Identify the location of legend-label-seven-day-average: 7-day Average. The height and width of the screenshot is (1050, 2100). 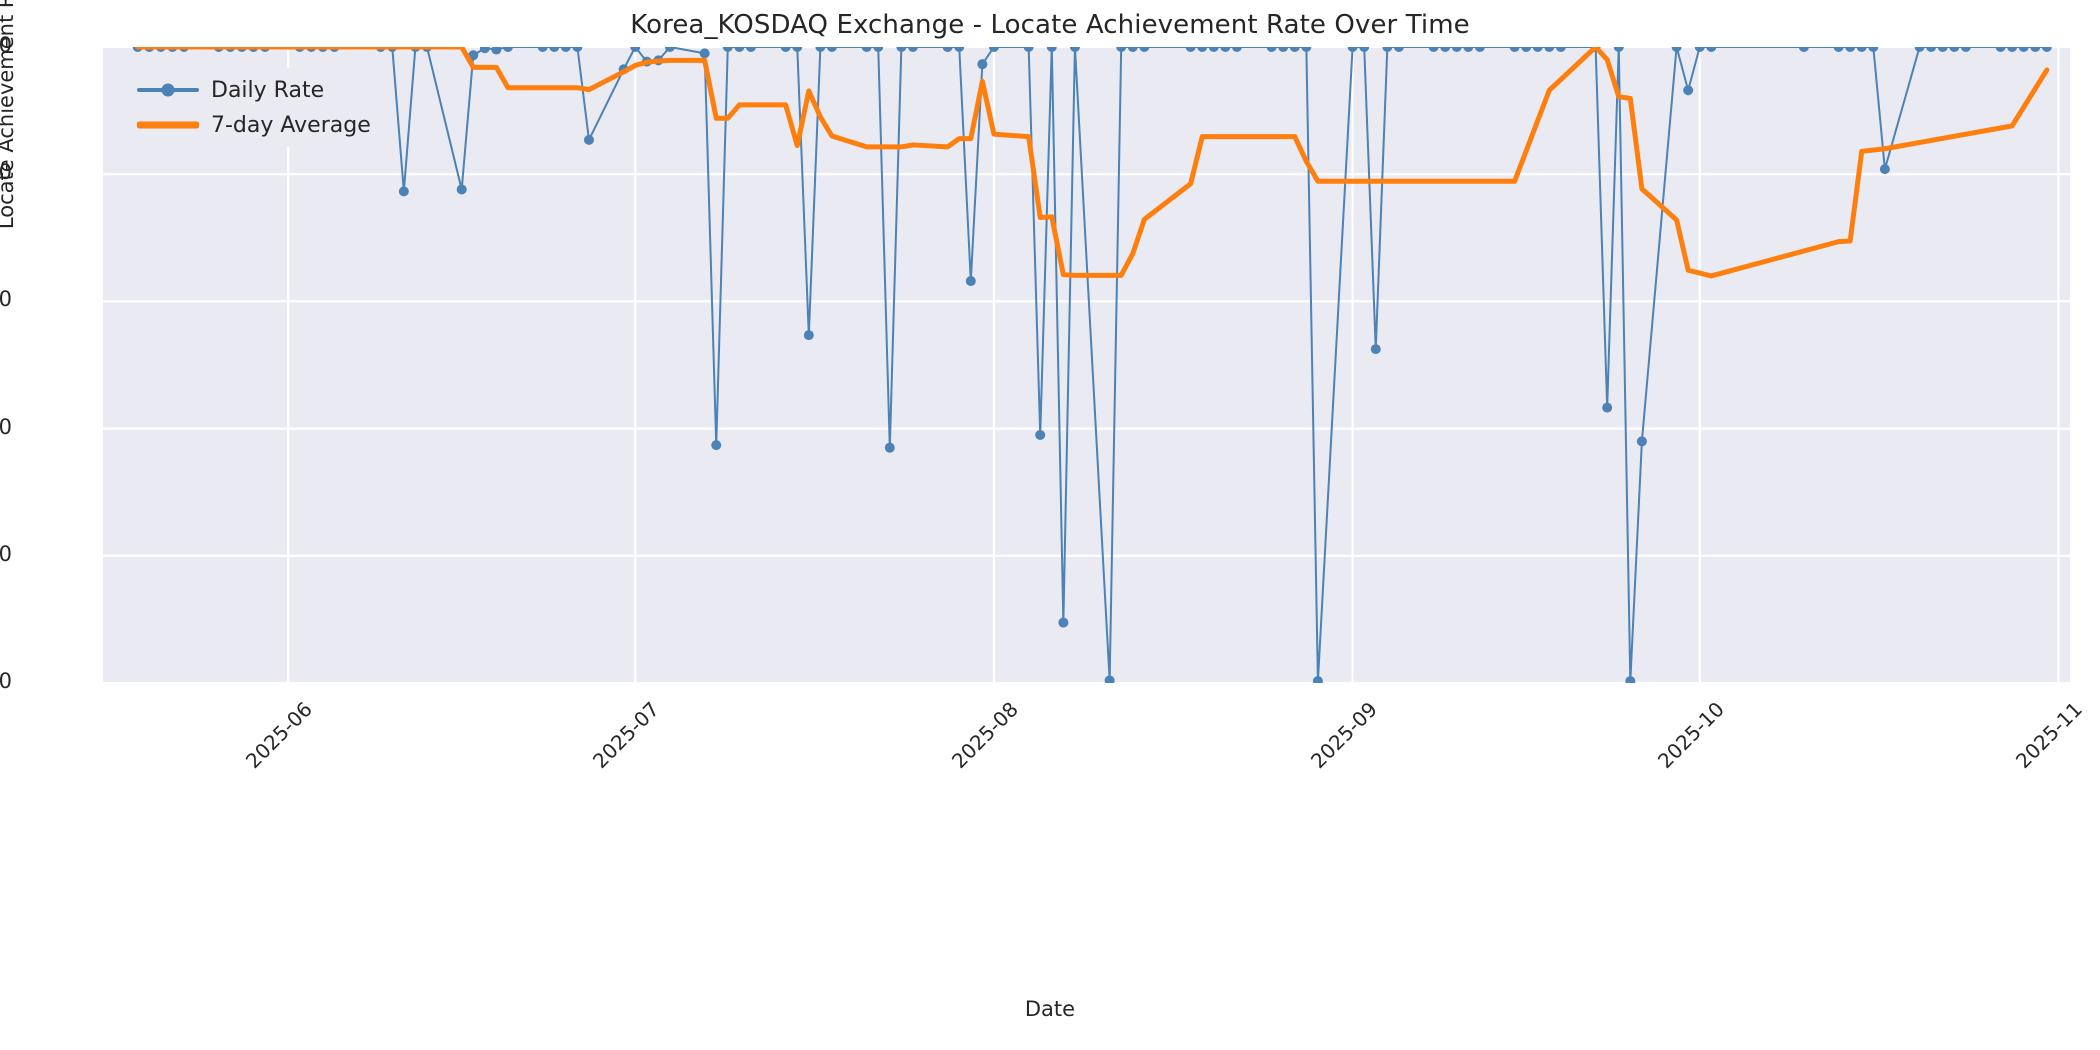
(291, 125).